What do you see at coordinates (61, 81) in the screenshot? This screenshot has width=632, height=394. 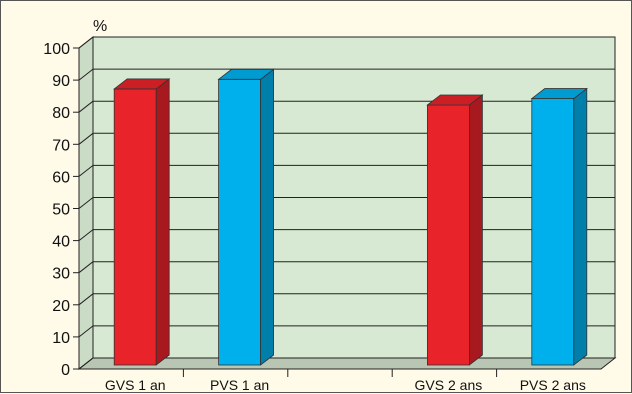 I see `y-tick-label: 90` at bounding box center [61, 81].